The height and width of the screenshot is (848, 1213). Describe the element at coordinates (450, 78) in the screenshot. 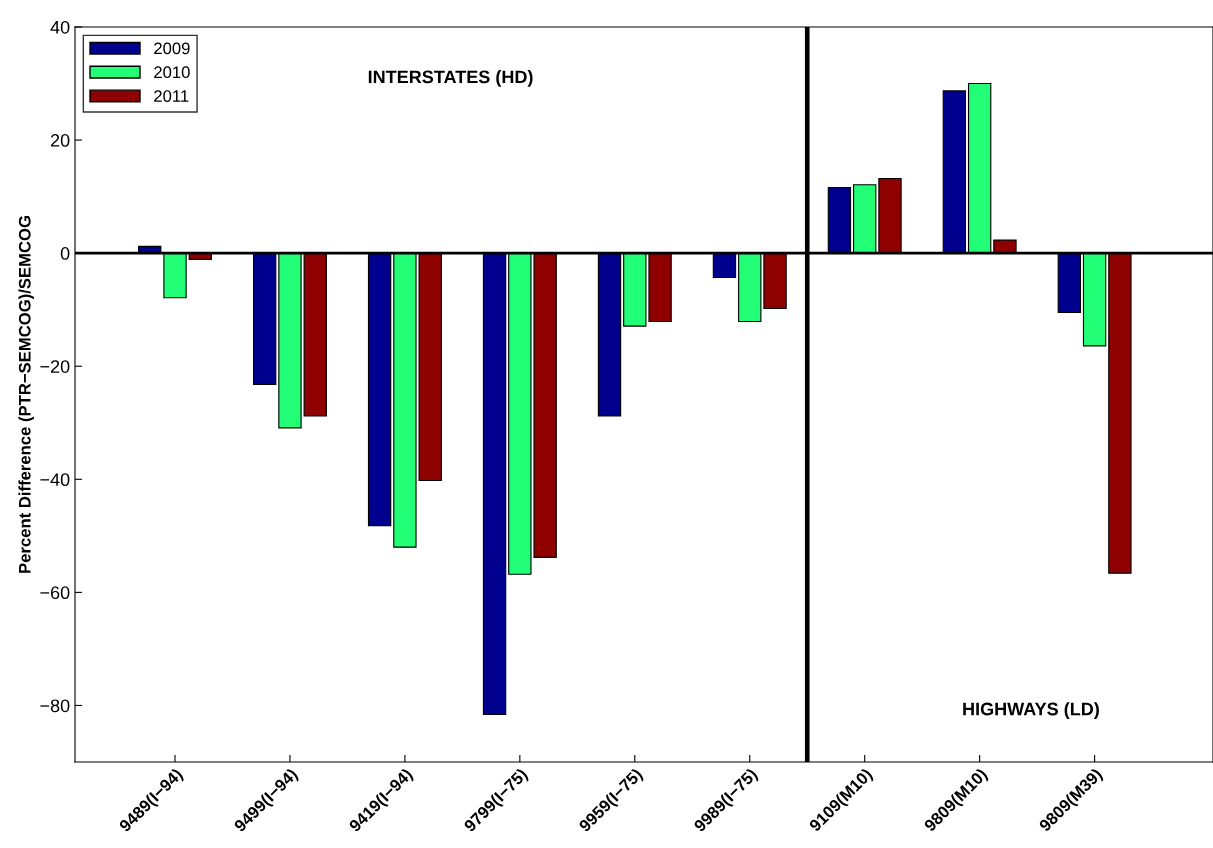

I see `annotation: INTERSTATES (HD)` at that location.